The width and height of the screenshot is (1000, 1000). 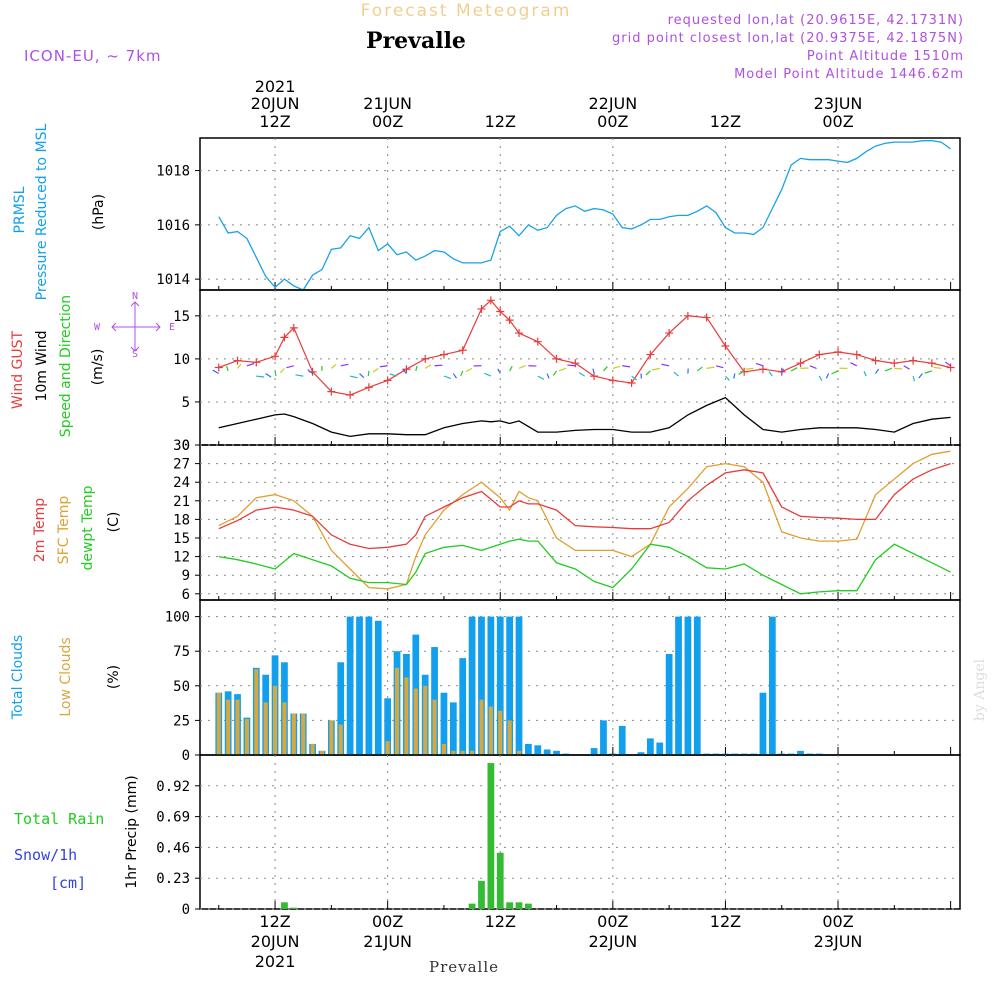 What do you see at coordinates (500, 121) in the screenshot?
I see `top-axis-hour: 12Z` at bounding box center [500, 121].